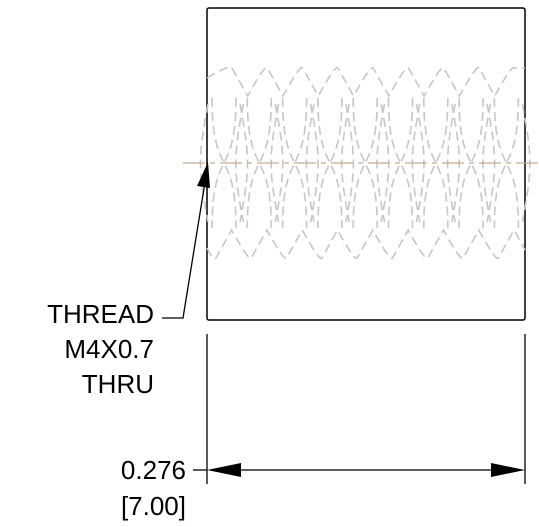 The width and height of the screenshot is (539, 527). I want to click on dimension-arrow-right, so click(508, 470).